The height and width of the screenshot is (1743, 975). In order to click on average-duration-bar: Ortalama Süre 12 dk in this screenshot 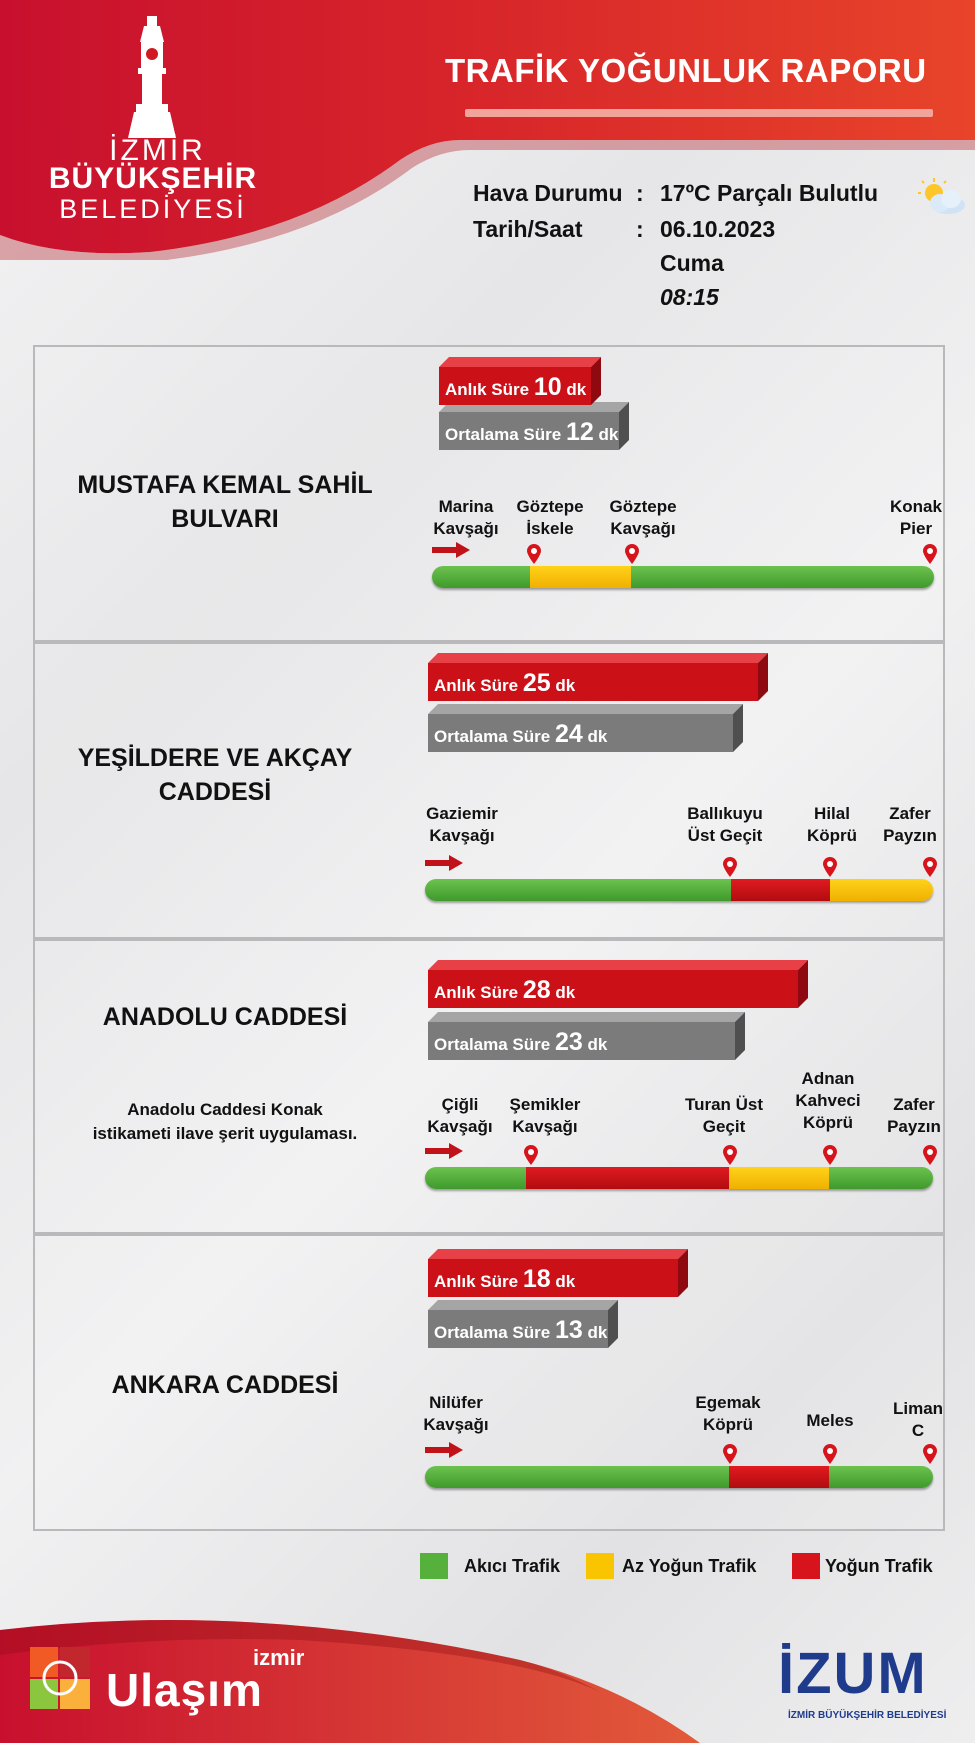, I will do `click(534, 426)`.